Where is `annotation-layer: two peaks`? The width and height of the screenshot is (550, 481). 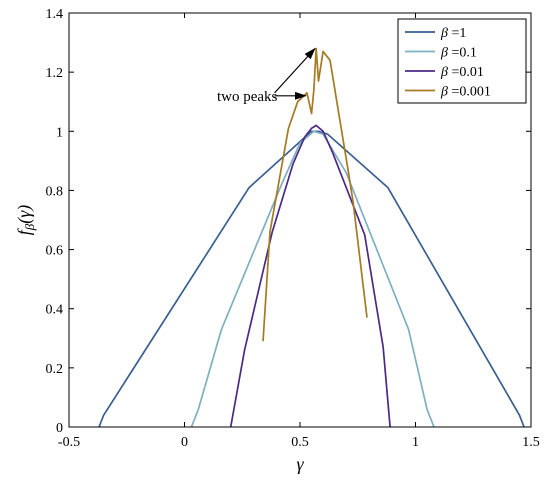
annotation-layer: two peaks is located at coordinates (266, 76).